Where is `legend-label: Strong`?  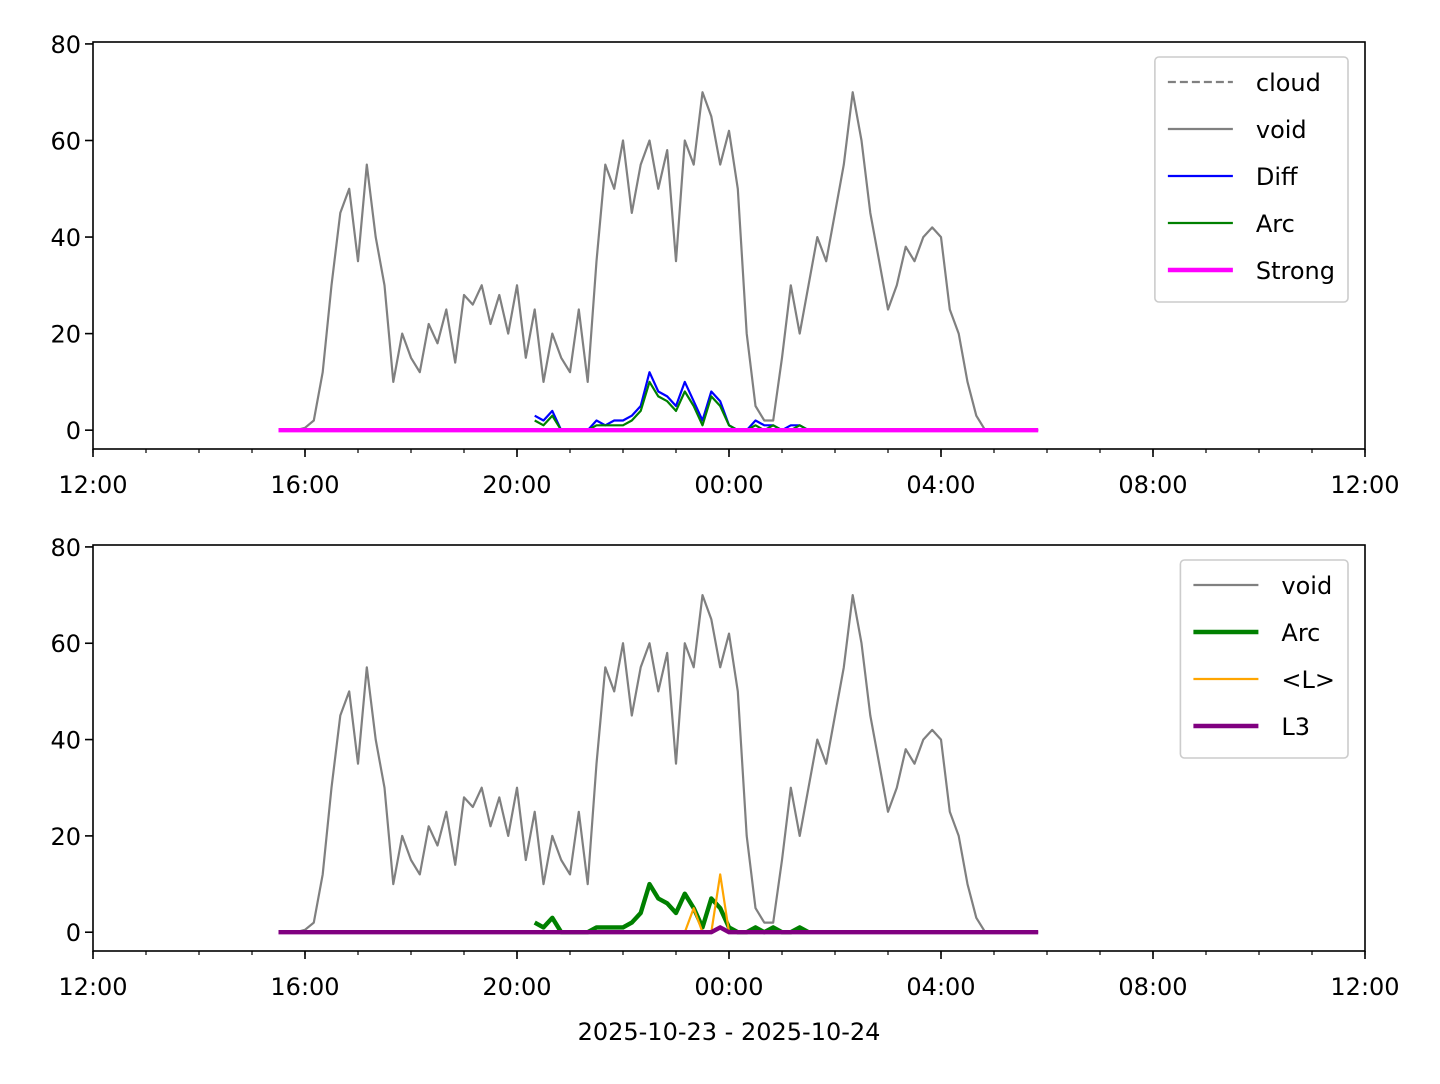 legend-label: Strong is located at coordinates (1295, 271).